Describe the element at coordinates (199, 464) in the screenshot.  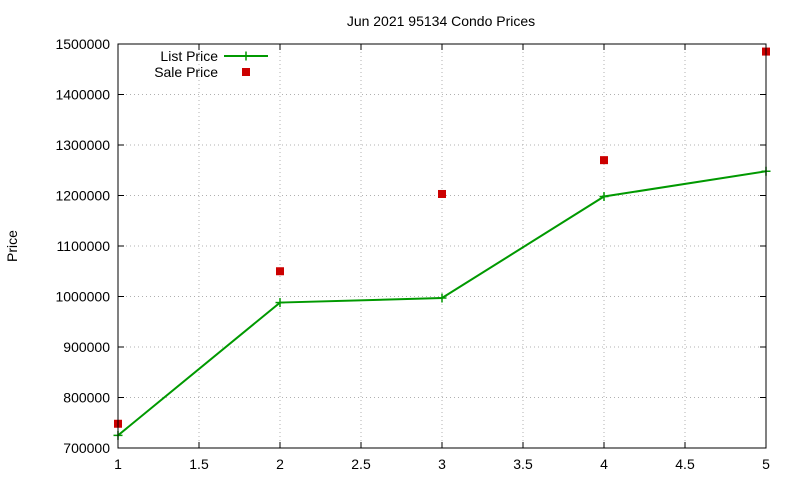
I see `x-tick-label: 1.5` at that location.